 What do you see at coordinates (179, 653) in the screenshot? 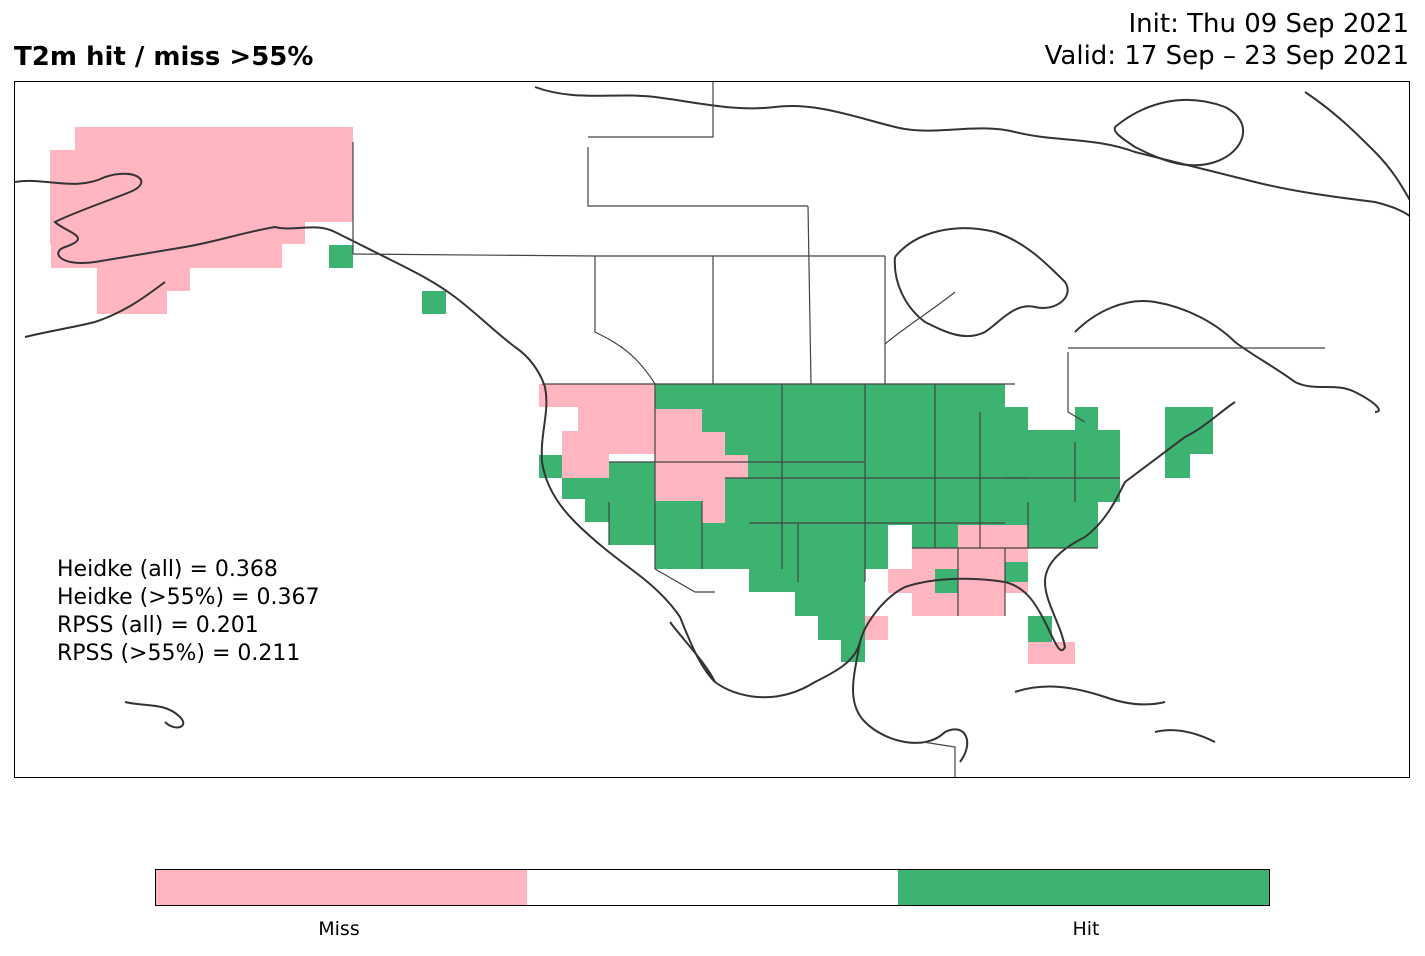
I see `rpss-55: RPSS (>55%) = 0.211` at bounding box center [179, 653].